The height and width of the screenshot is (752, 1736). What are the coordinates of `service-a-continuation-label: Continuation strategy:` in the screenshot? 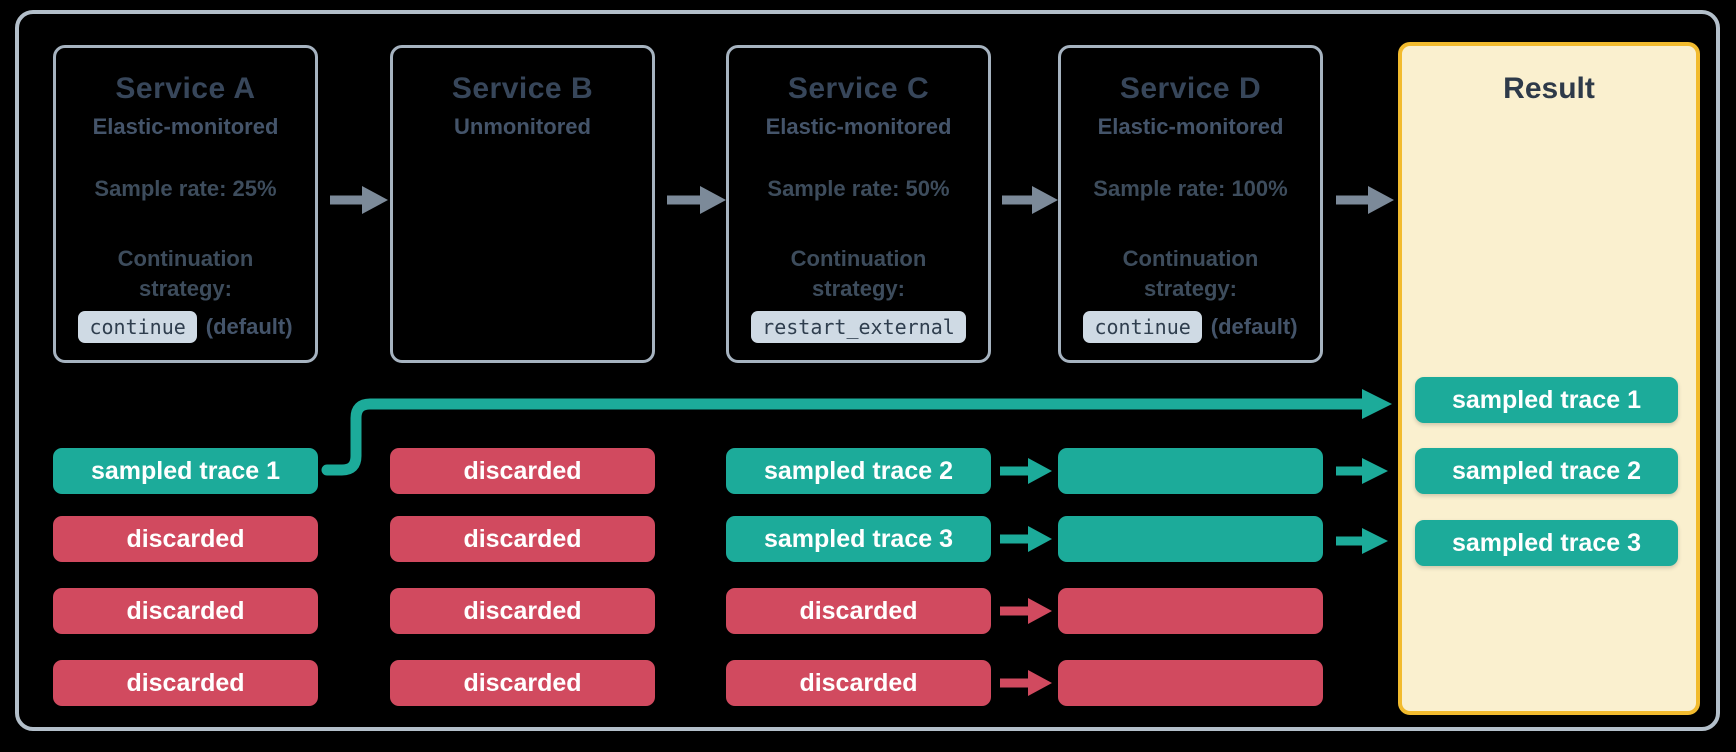 It's located at (185, 274).